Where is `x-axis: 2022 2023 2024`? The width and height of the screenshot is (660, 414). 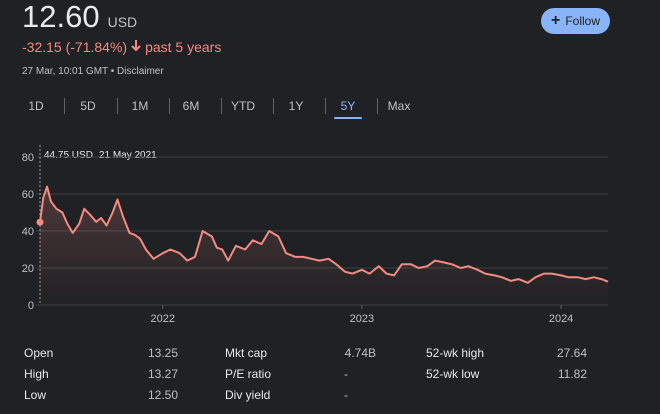 x-axis: 2022 2023 2024 is located at coordinates (362, 315).